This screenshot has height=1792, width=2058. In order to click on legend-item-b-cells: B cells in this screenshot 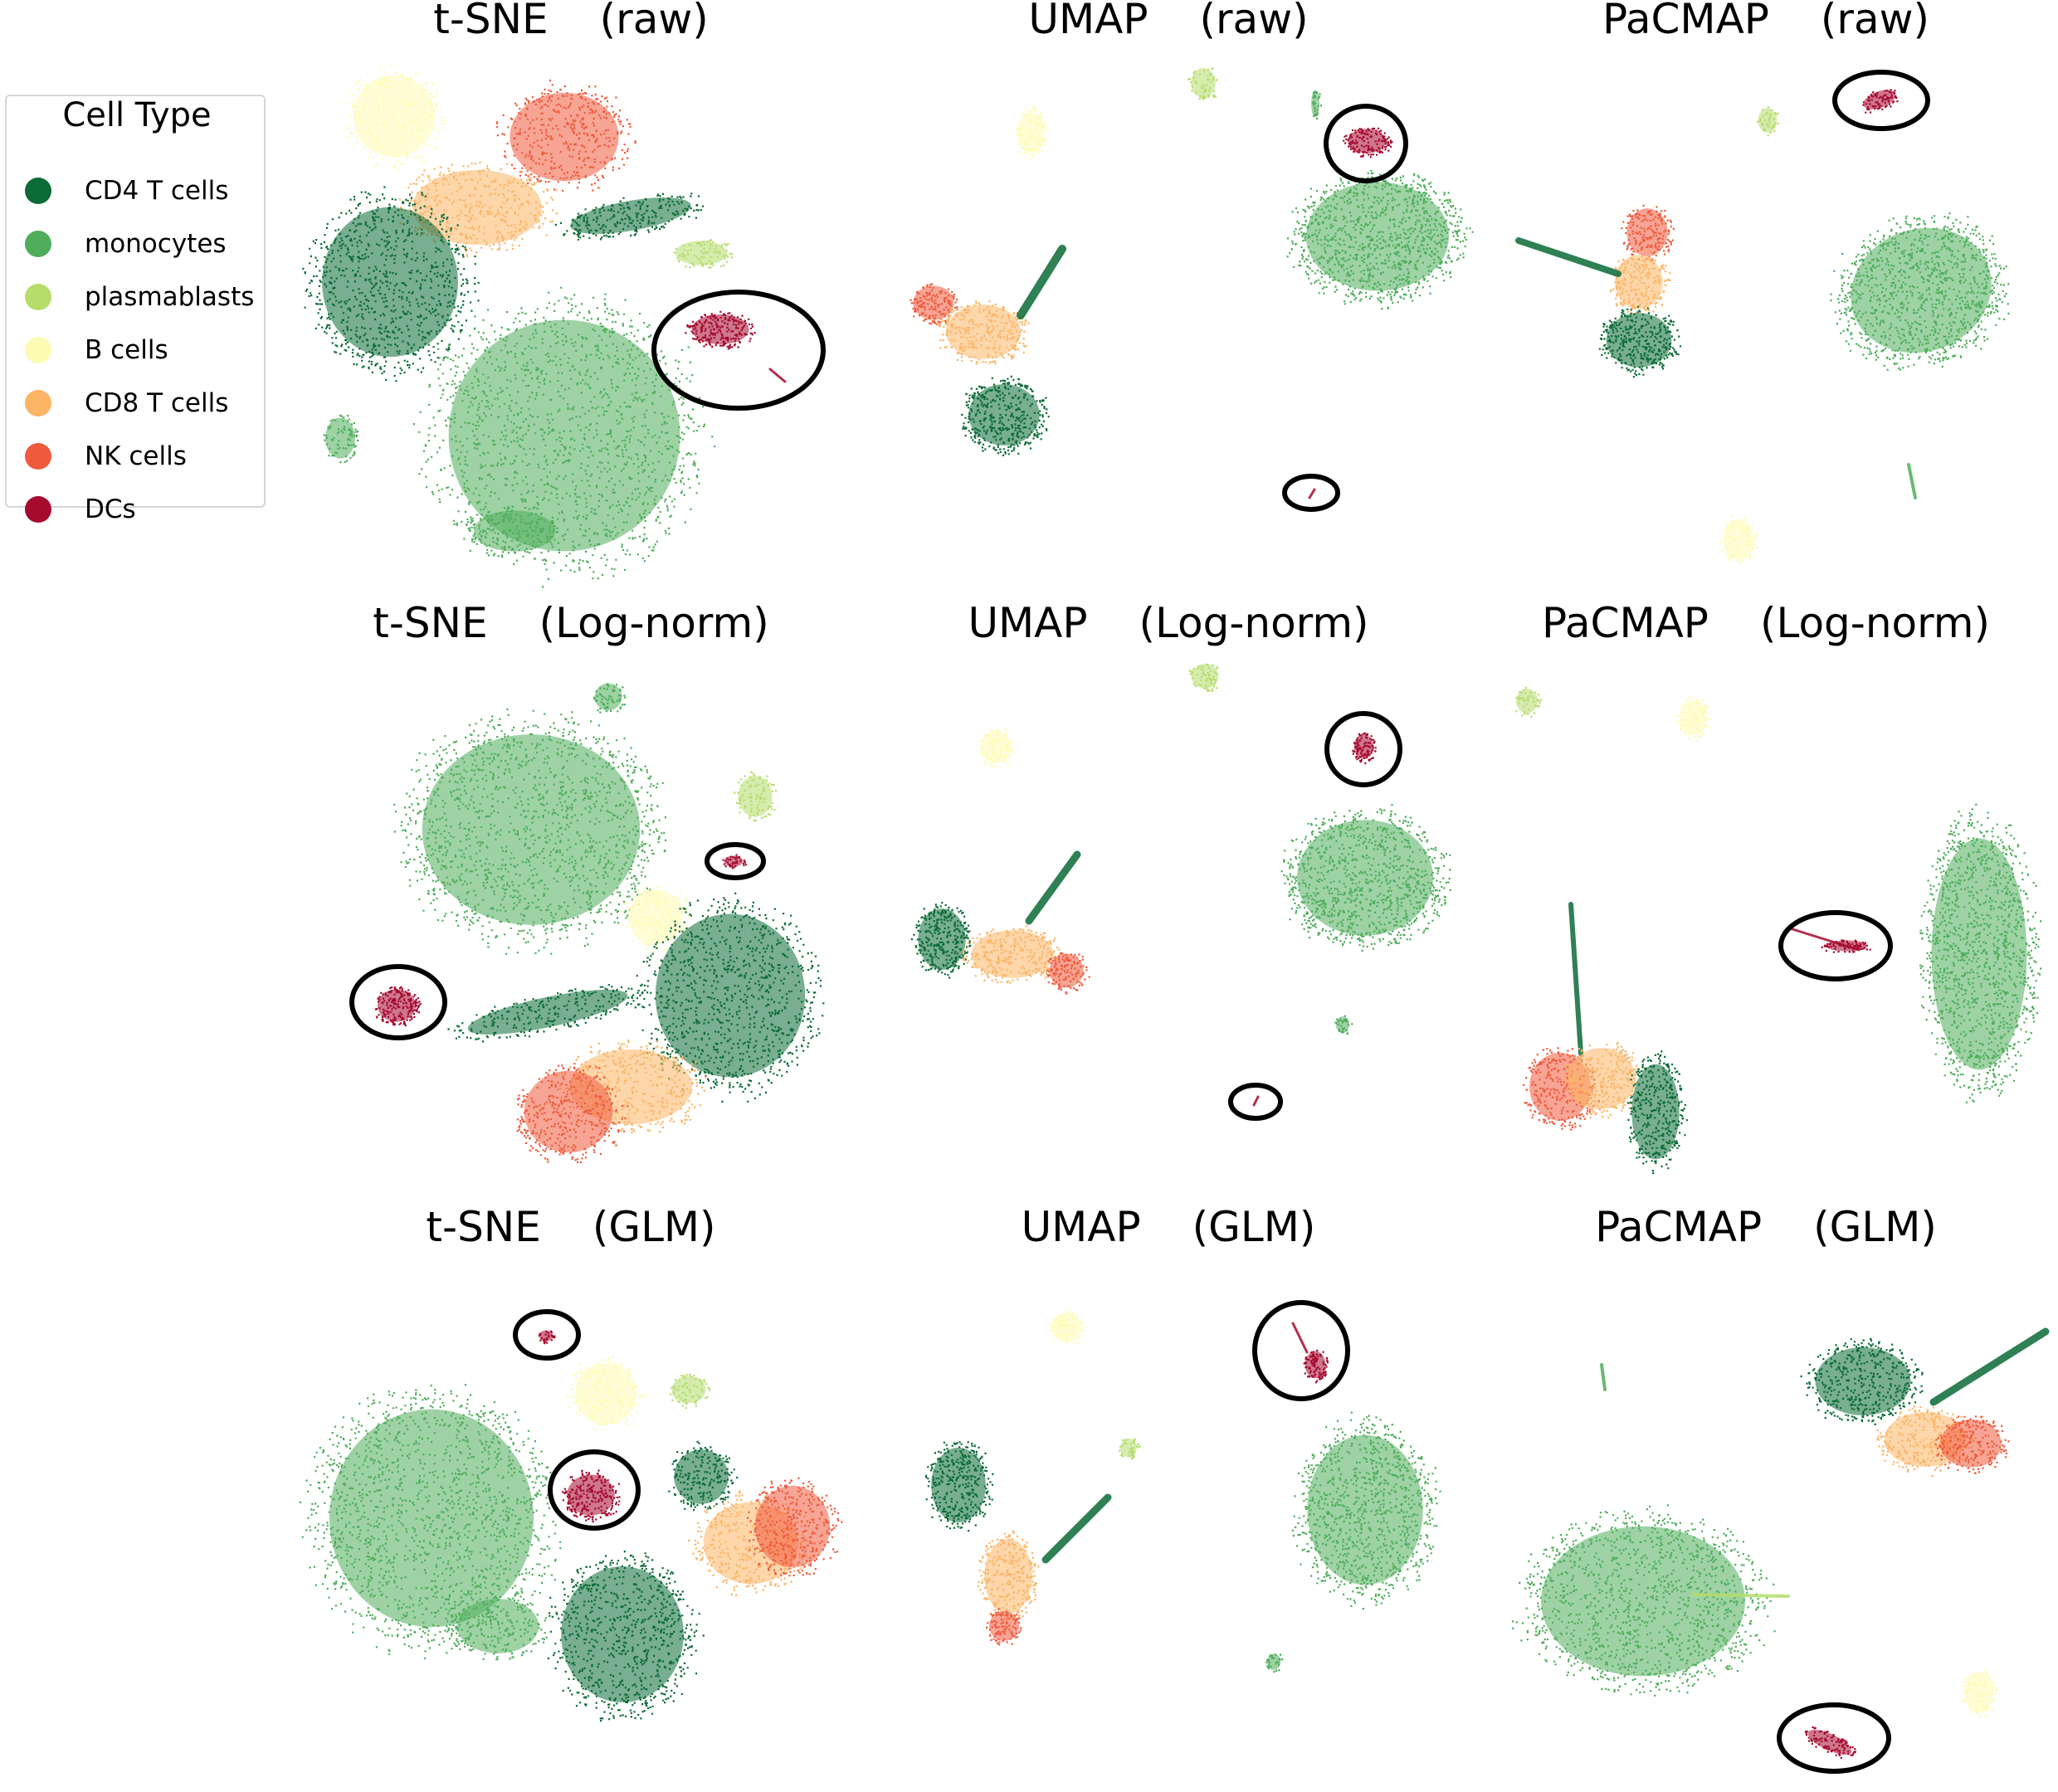, I will do `click(97, 350)`.